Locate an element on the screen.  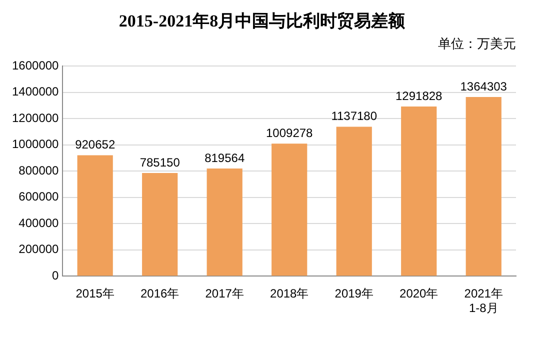
y-tick-label: 0 is located at coordinates (56, 275).